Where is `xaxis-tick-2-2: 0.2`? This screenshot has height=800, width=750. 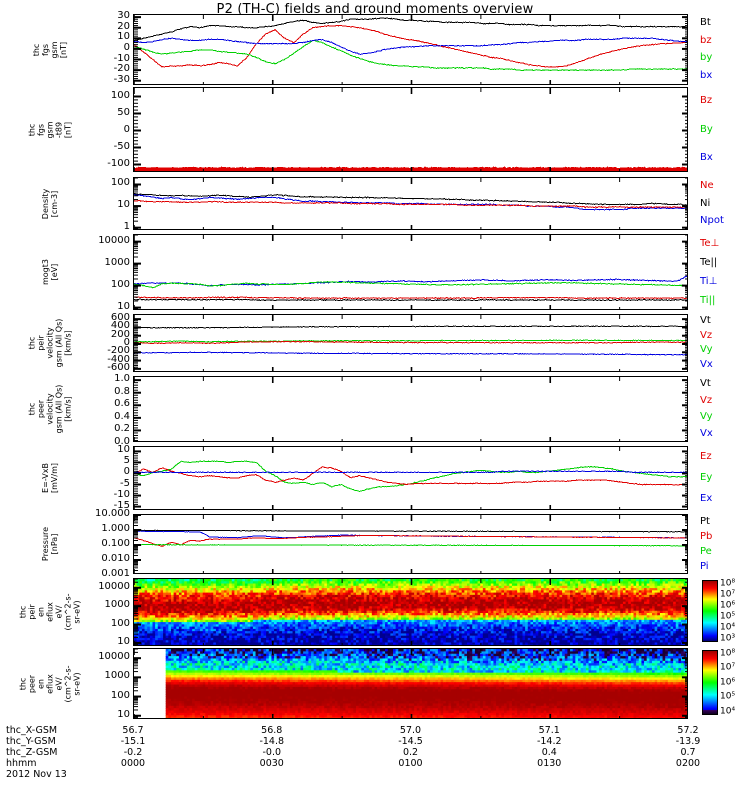
xaxis-tick-2-2: 0.2 is located at coordinates (410, 752).